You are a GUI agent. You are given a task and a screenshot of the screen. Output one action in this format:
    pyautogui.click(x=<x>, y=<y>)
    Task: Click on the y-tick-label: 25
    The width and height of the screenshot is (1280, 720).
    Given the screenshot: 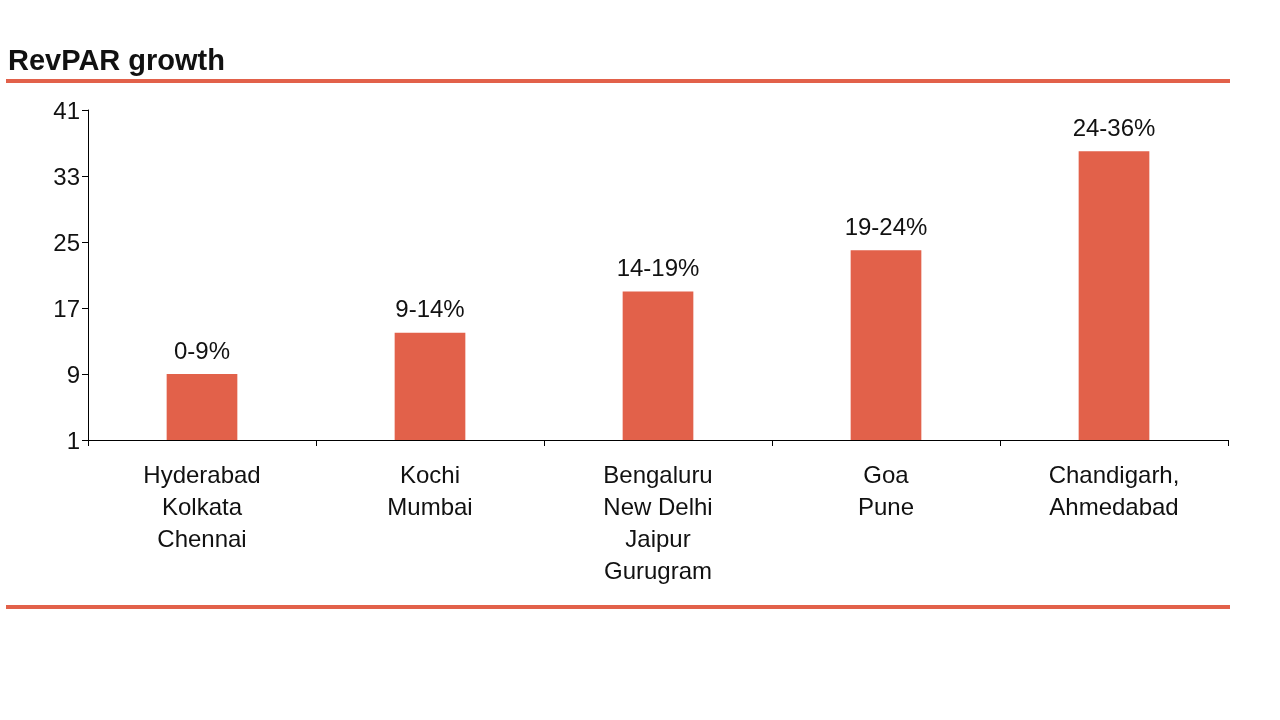 What is the action you would take?
    pyautogui.click(x=66, y=242)
    